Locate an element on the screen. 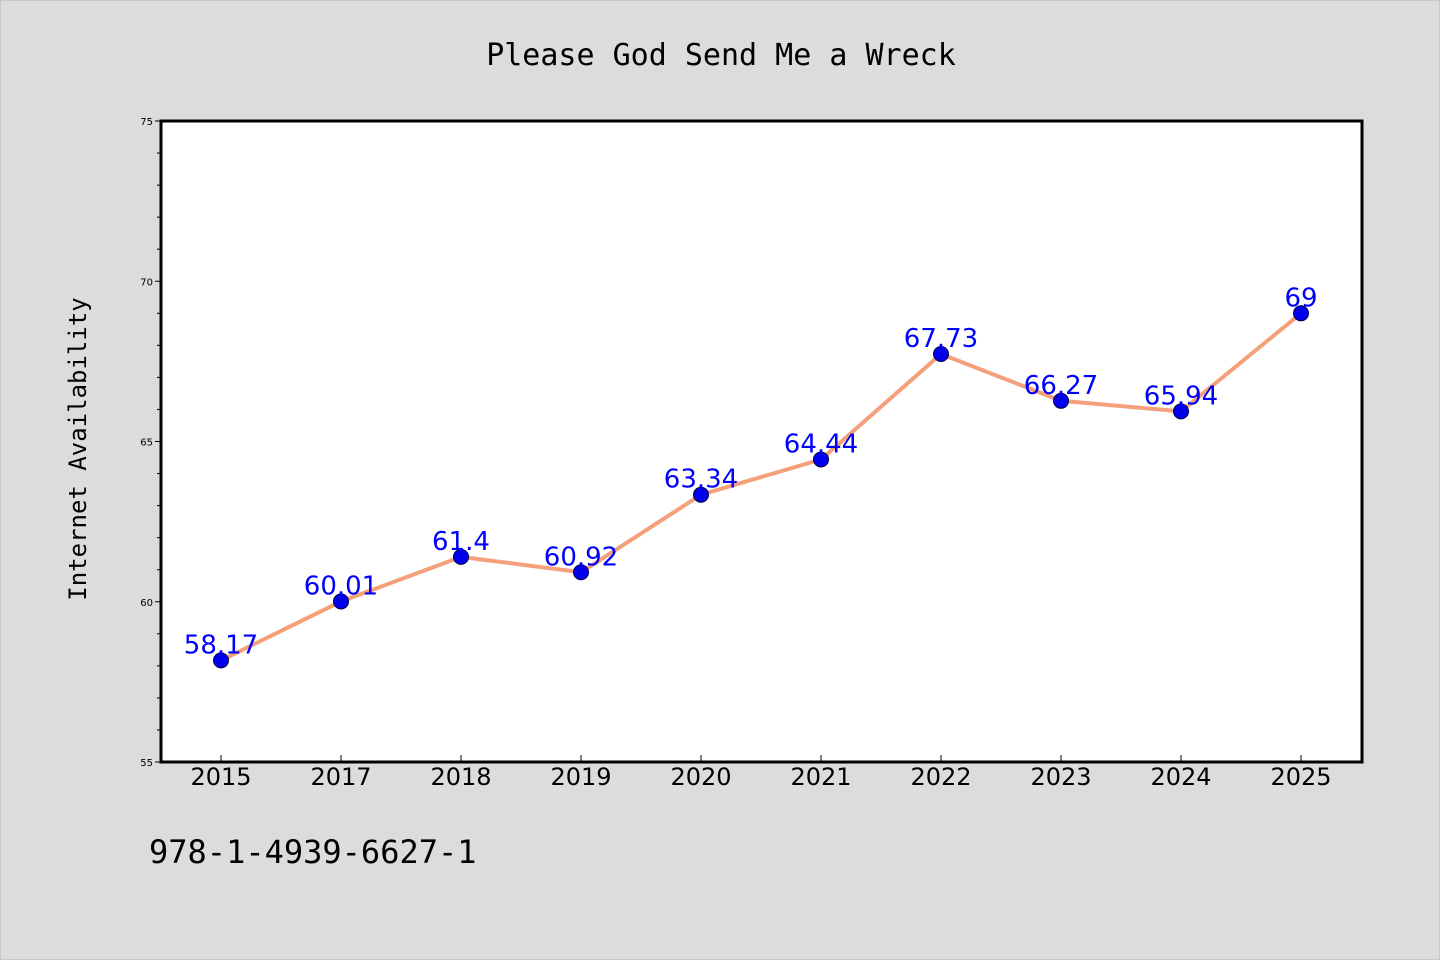 Image resolution: width=1440 pixels, height=960 pixels. data-label: 63.34 is located at coordinates (701, 480).